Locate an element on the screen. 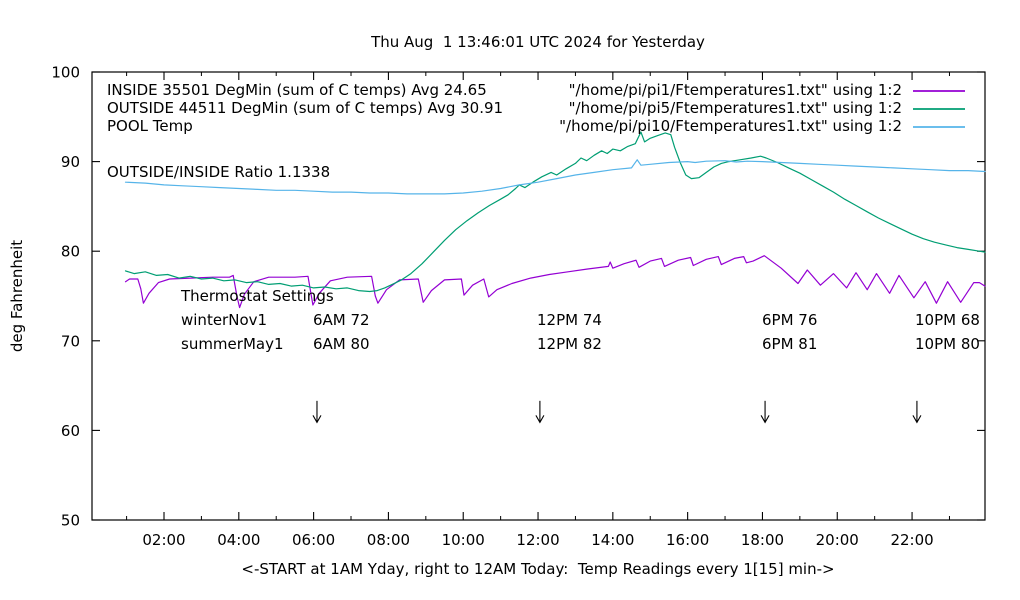 This screenshot has width=1020, height=600. thermostat-settings-heading: Thermostat Settings is located at coordinates (257, 296).